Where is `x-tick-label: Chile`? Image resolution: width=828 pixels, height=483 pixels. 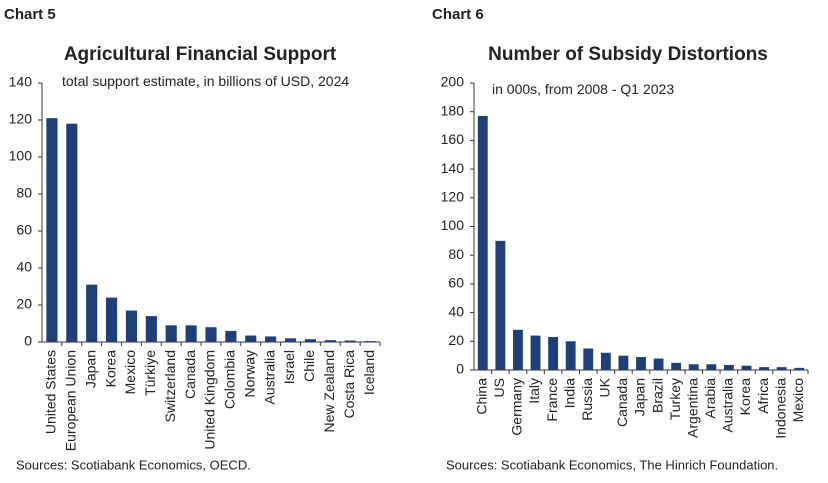
x-tick-label: Chile is located at coordinates (309, 366).